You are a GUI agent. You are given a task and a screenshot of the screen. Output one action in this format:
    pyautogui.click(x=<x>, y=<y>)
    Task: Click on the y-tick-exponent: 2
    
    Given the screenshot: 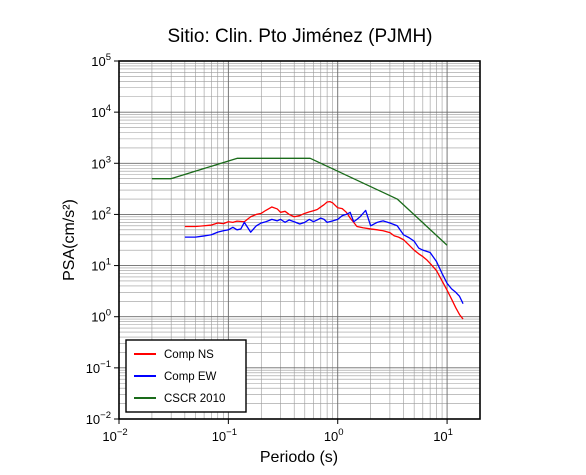 What is the action you would take?
    pyautogui.click(x=108, y=210)
    